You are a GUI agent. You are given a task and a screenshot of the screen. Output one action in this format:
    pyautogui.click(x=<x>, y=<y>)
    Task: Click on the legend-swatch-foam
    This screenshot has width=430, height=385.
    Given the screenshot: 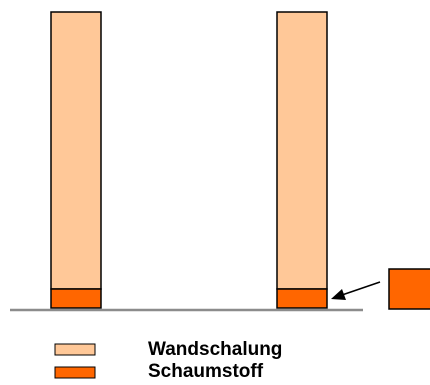 What is the action you would take?
    pyautogui.click(x=75, y=372)
    